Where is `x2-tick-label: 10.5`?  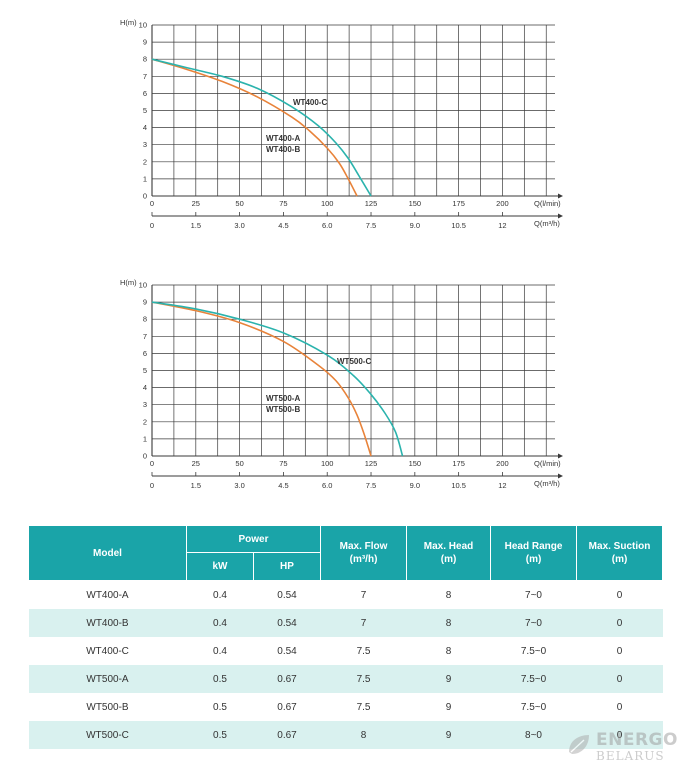
x2-tick-label: 10.5 is located at coordinates (458, 485).